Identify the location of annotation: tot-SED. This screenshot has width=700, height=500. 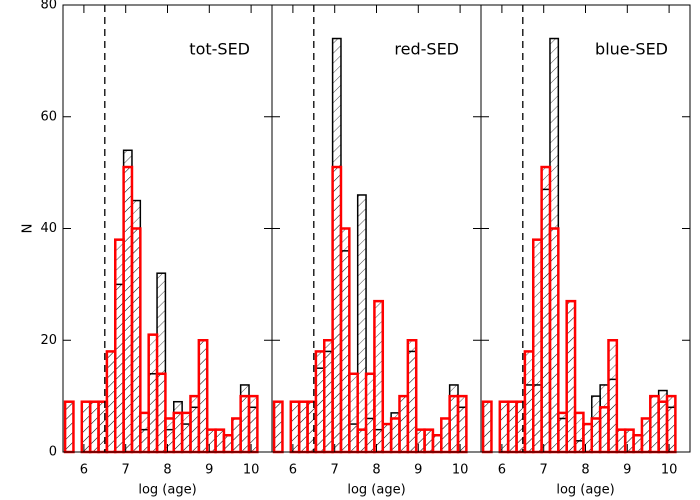
(219, 49).